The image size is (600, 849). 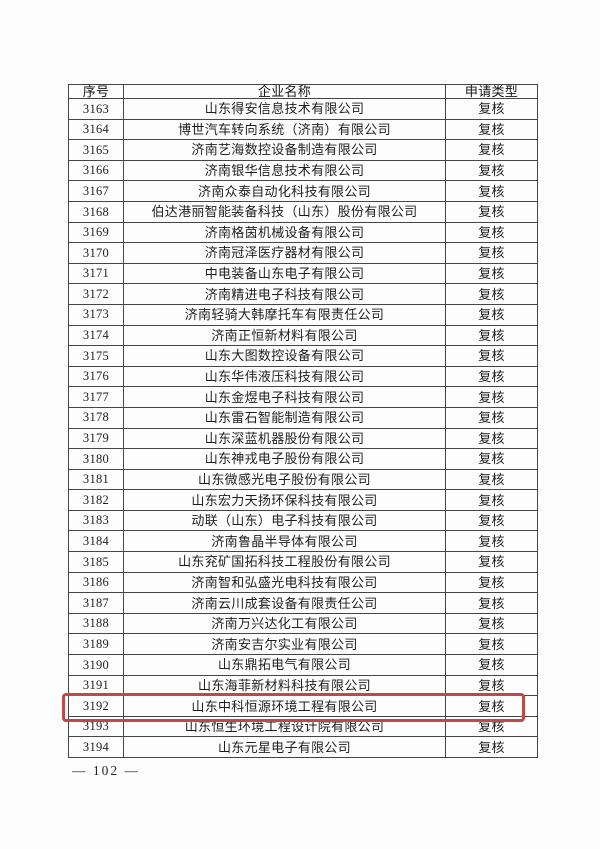 I want to click on table-row: 3167 济南众泰自动化科技有限公司 复核, so click(x=303, y=191).